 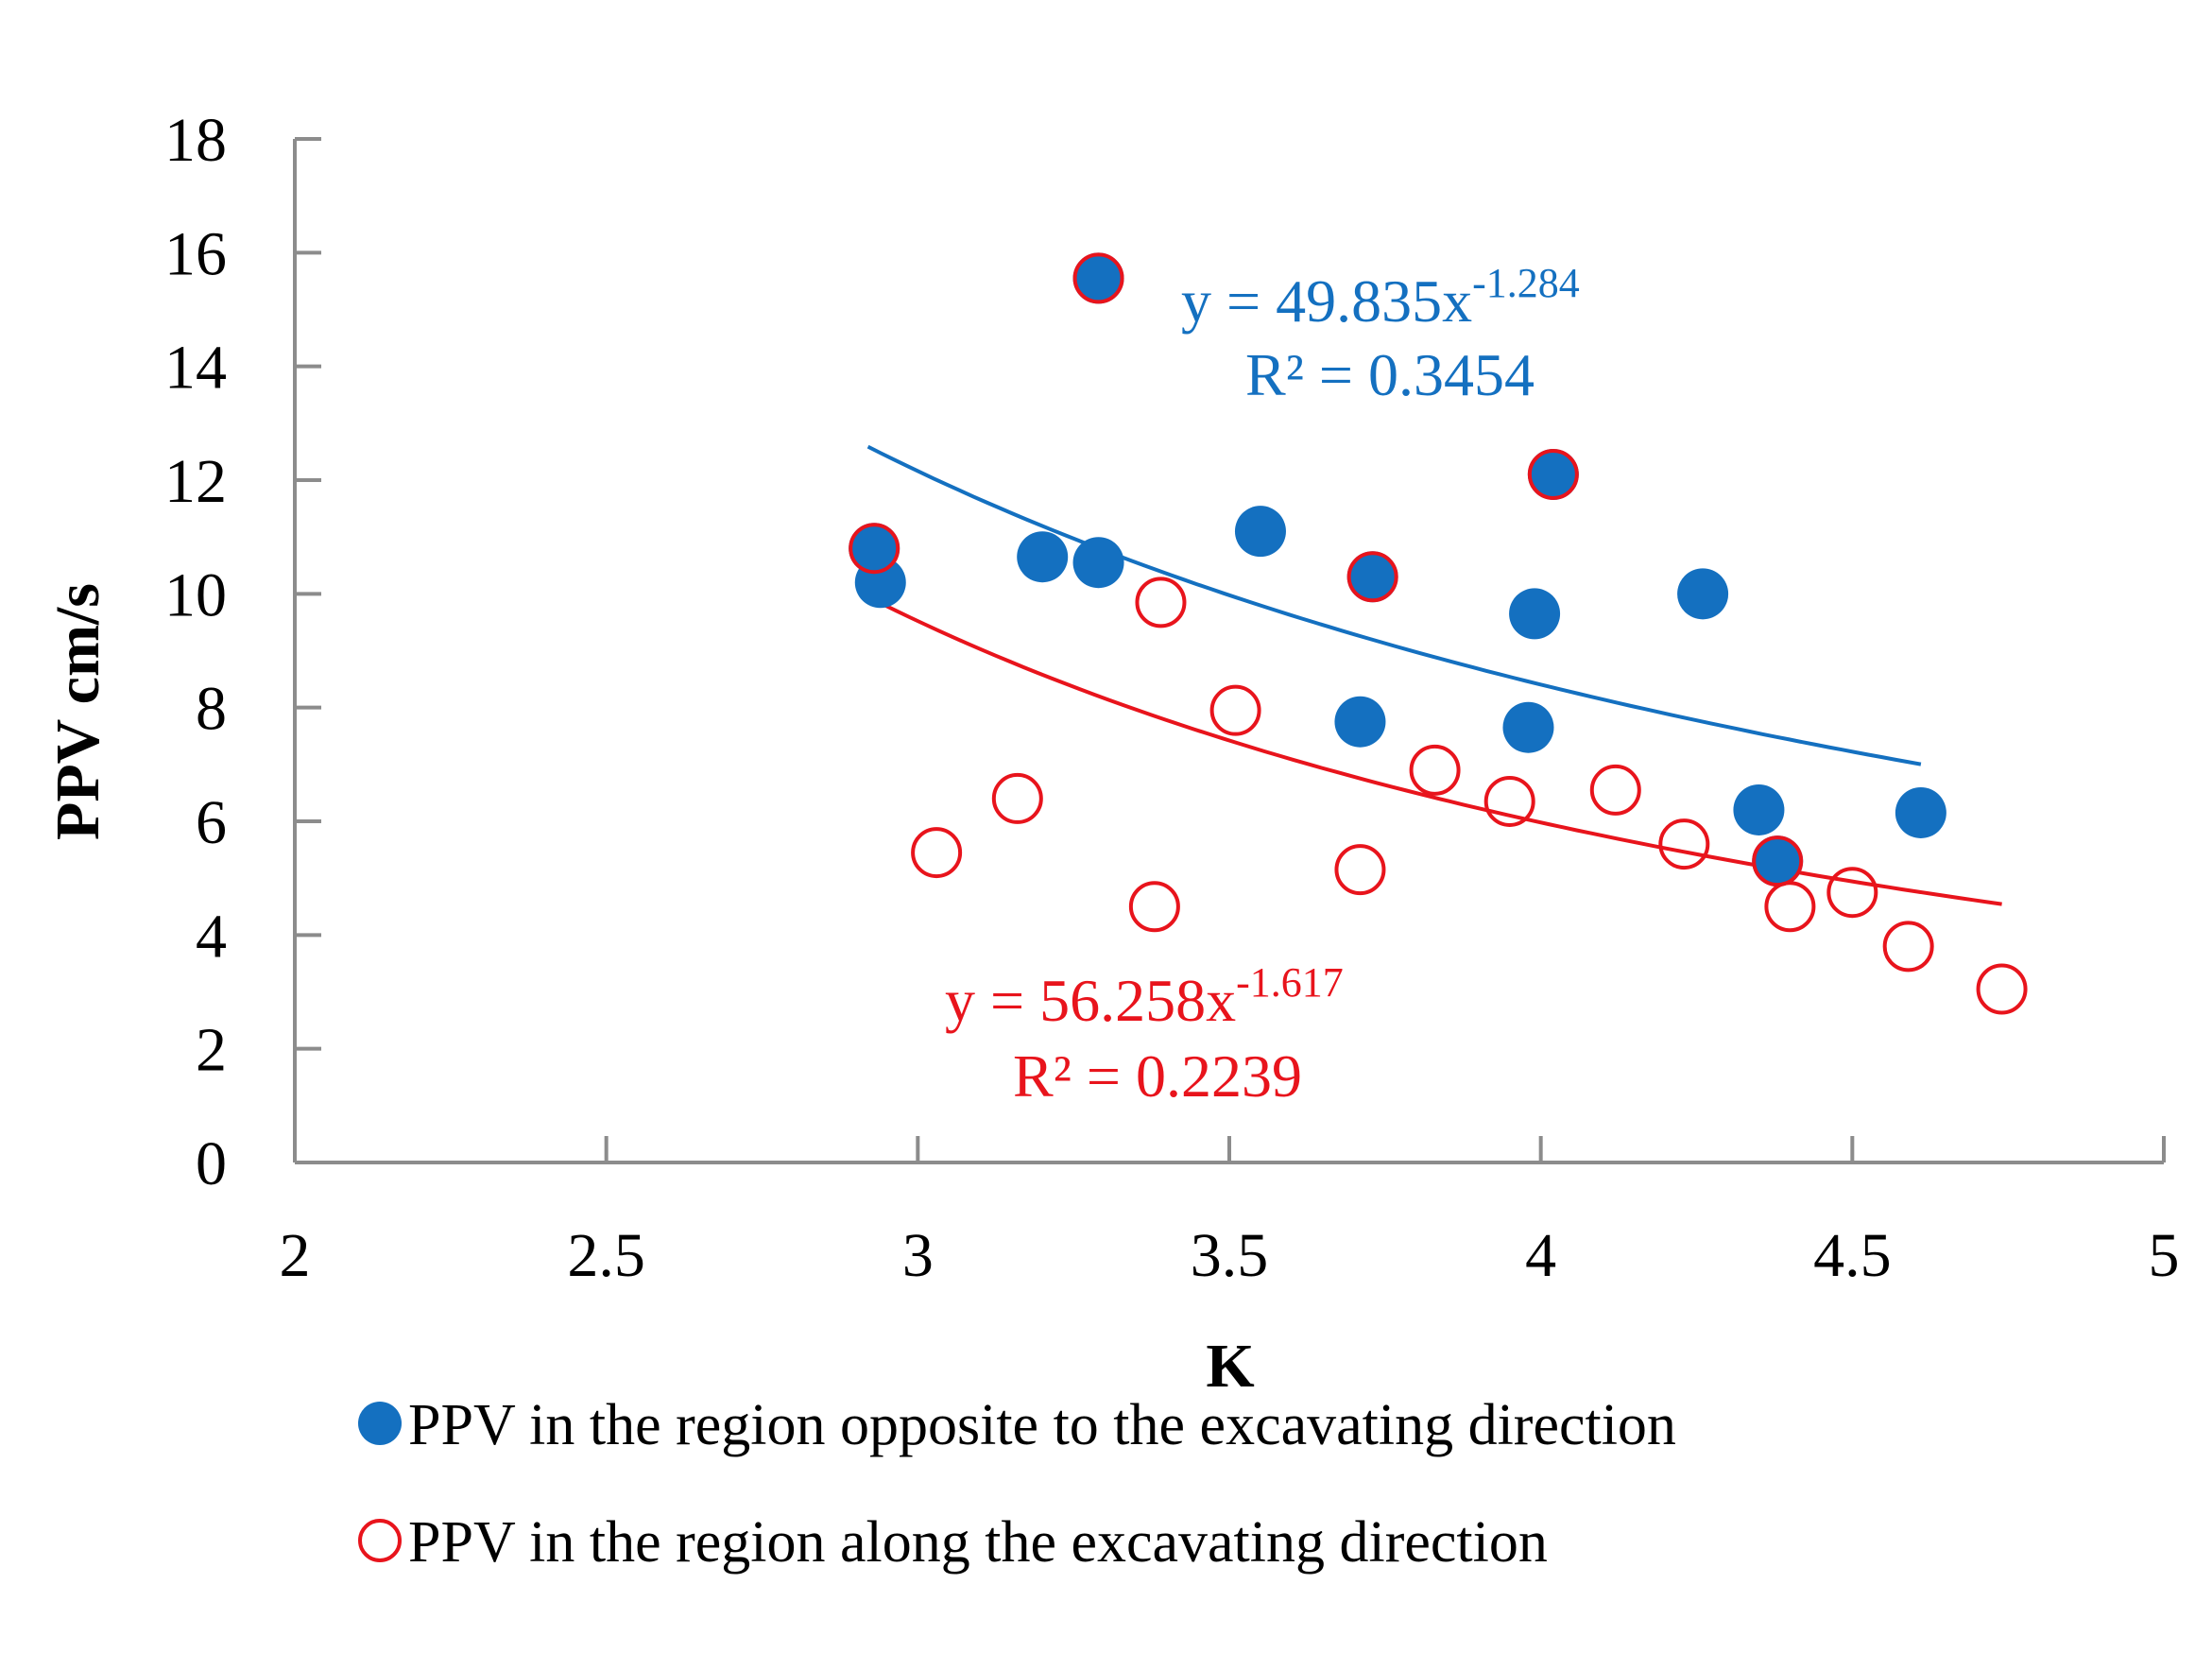 What do you see at coordinates (195, 595) in the screenshot?
I see `y-tick-label: 10` at bounding box center [195, 595].